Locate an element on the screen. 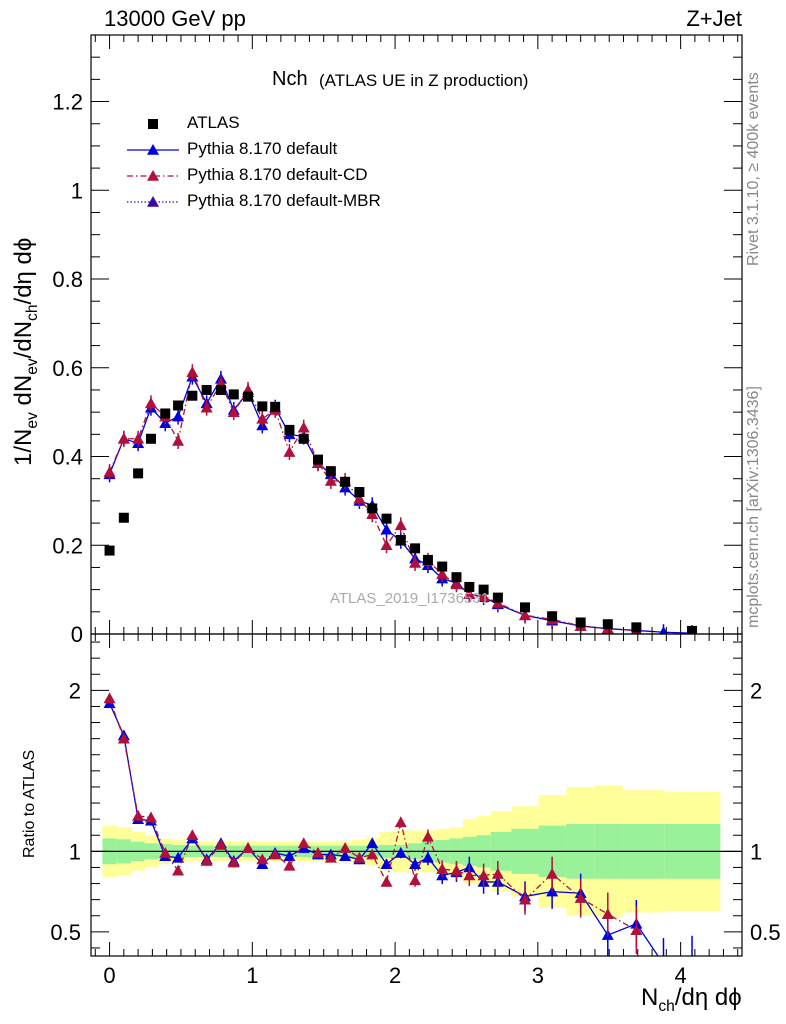 This screenshot has width=786, height=1024. rivet-label: Rivet 3.1.10, ≥ 400k events is located at coordinates (753, 169).